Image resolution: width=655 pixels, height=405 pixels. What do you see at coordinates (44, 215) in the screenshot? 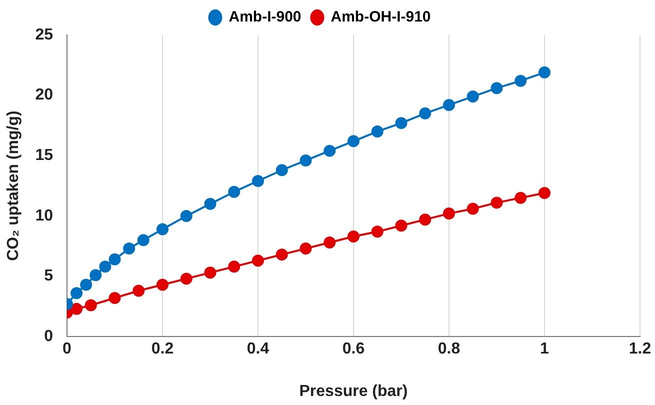
I see `y-tick-label: 10` at bounding box center [44, 215].